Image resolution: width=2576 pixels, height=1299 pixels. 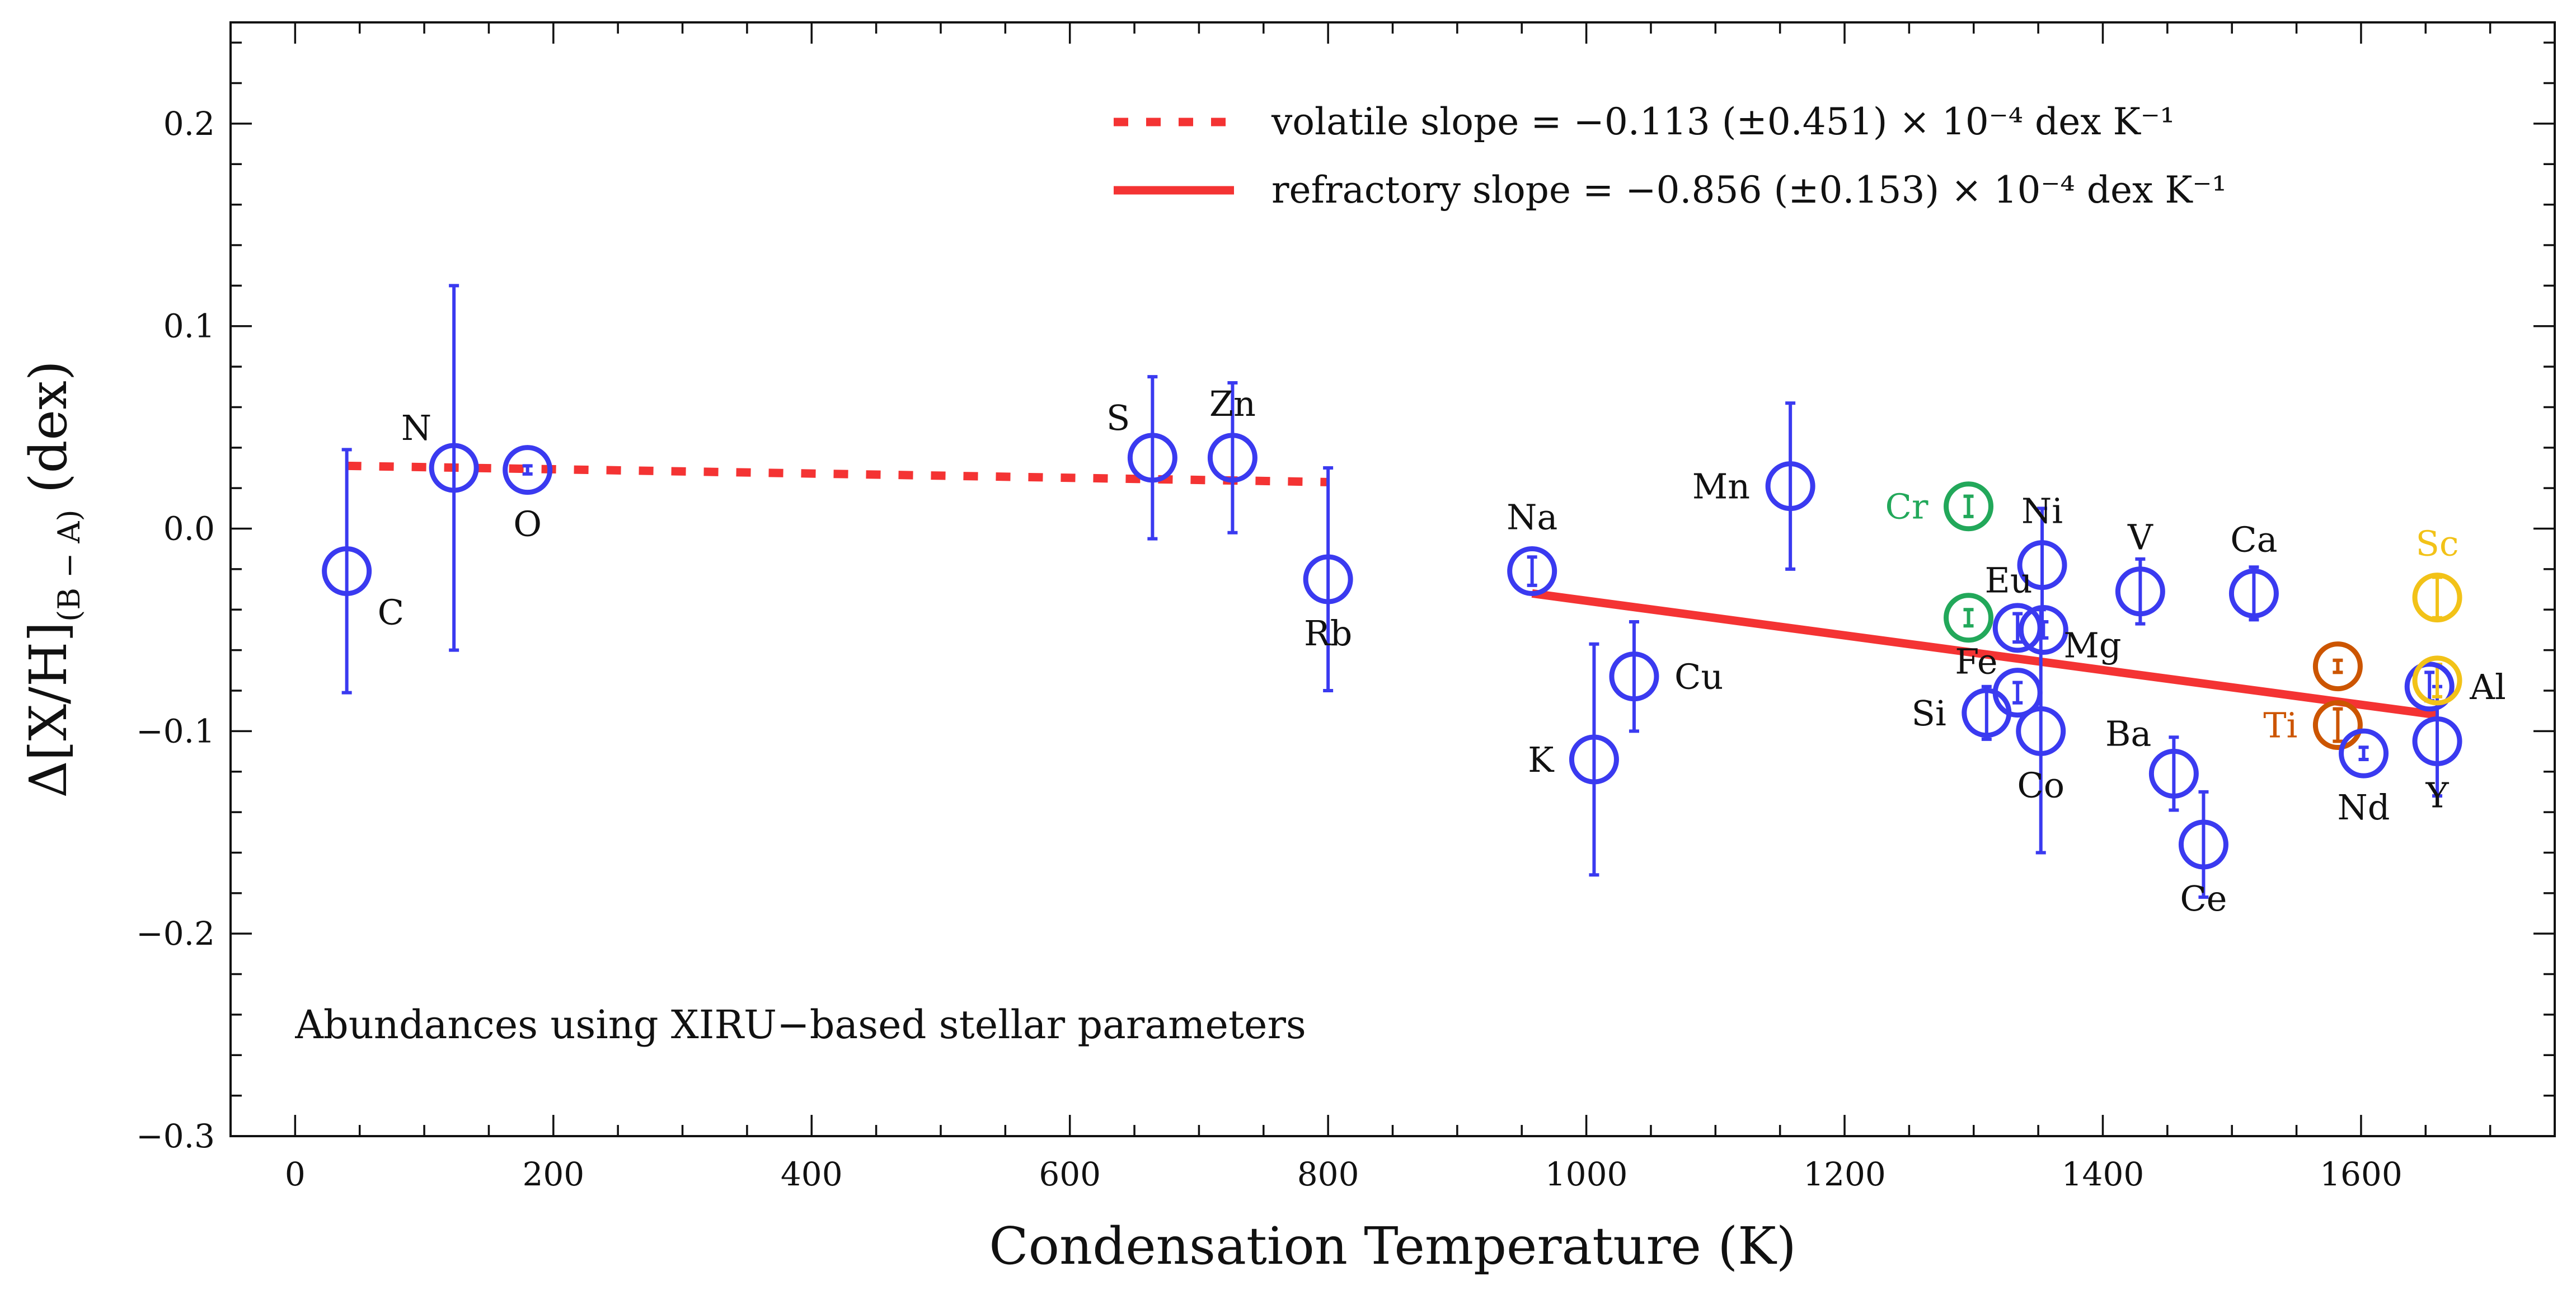 What do you see at coordinates (837, 473) in the screenshot?
I see `volatile-fit-line` at bounding box center [837, 473].